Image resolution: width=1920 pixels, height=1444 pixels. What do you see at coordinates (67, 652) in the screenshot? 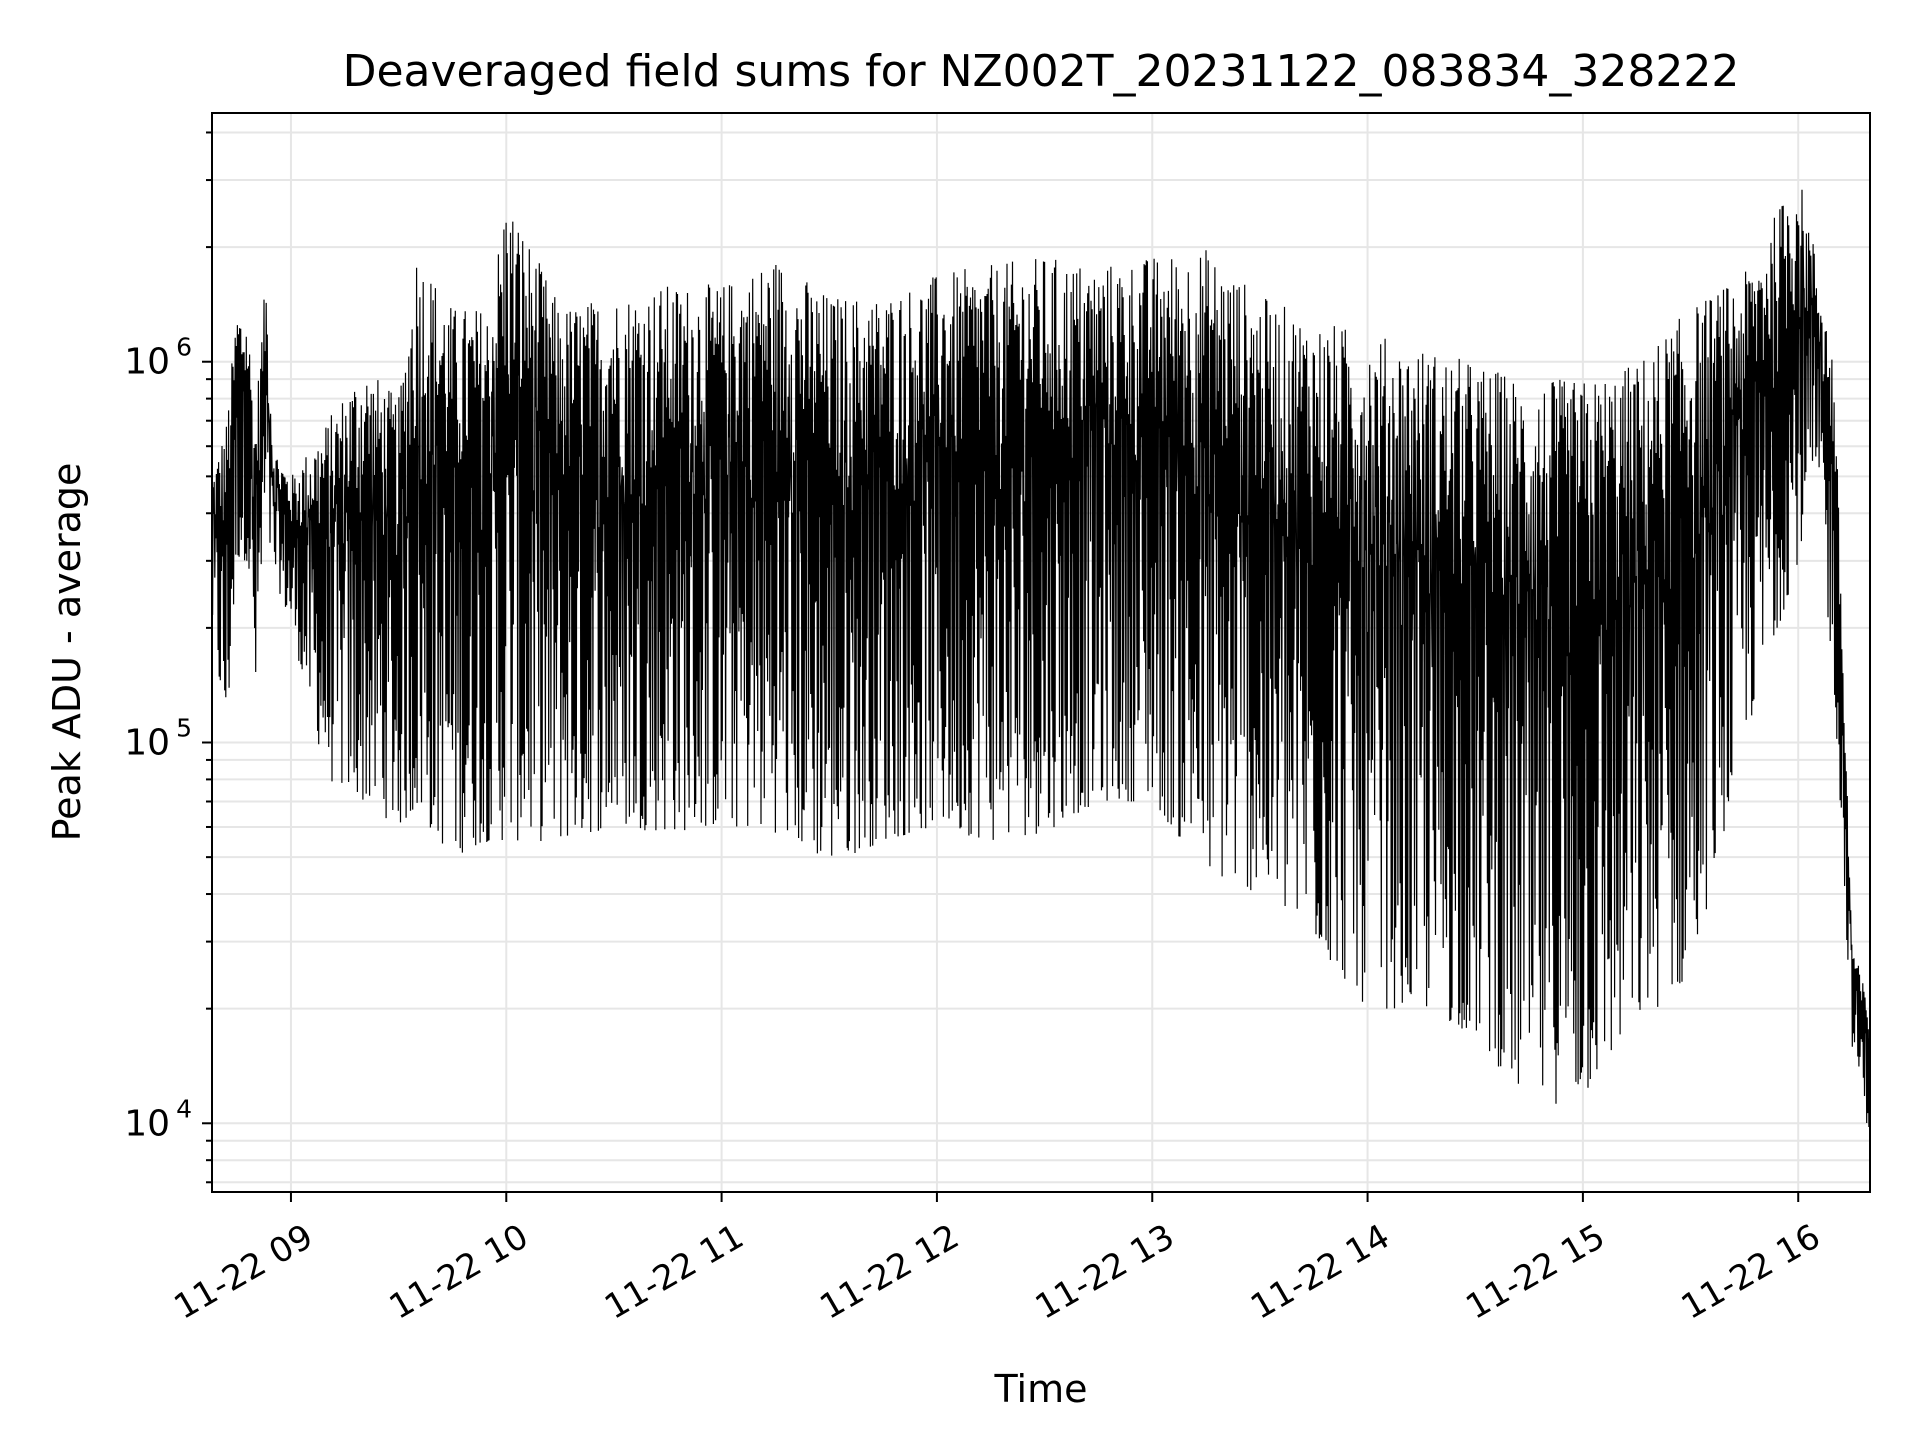
I see `y-axis-label: Peak ADU - average` at bounding box center [67, 652].